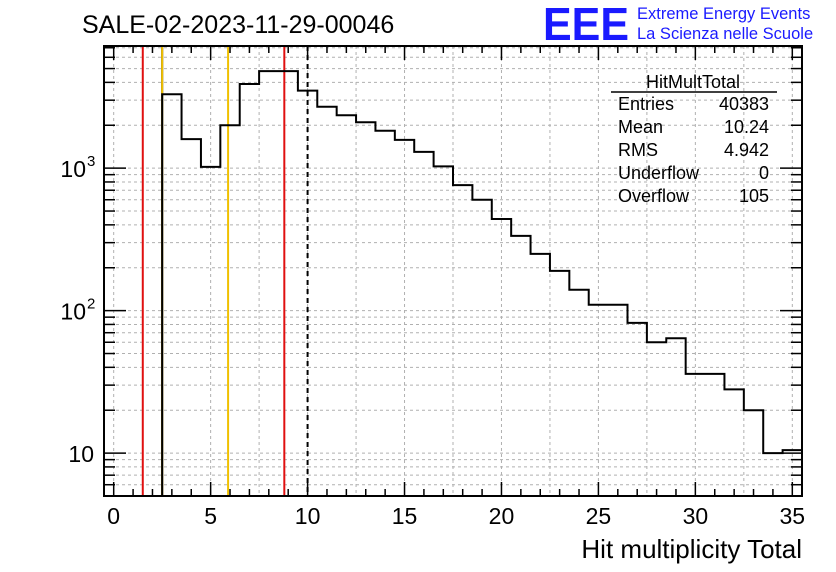 This screenshot has width=836, height=572. What do you see at coordinates (586, 25) in the screenshot?
I see `eee-logo: EEE` at bounding box center [586, 25].